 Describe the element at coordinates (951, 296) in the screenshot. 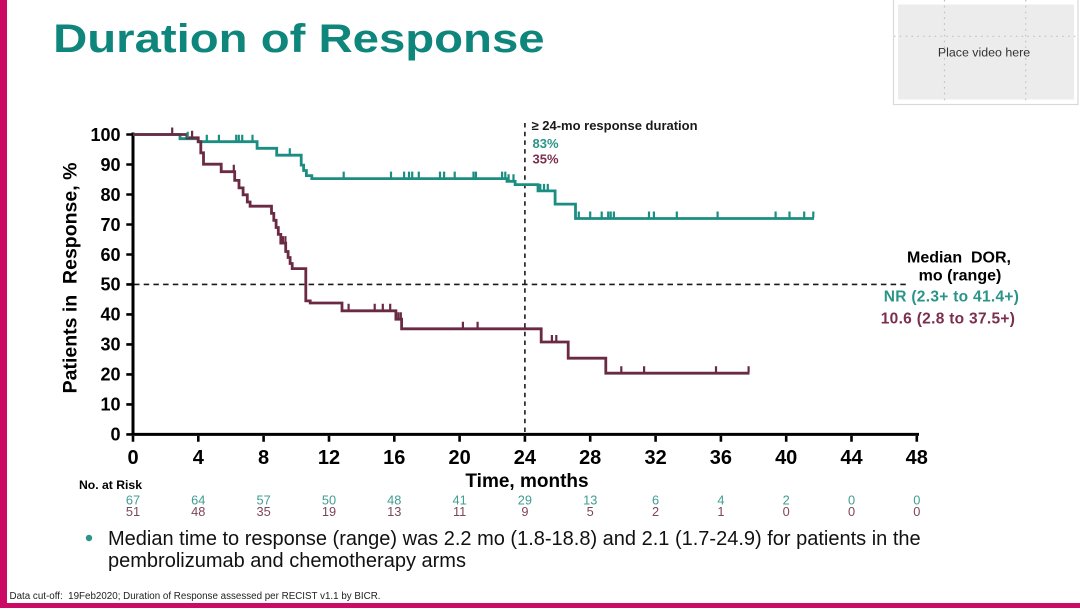

I see `svg-text: NR (2.3+ to 41.4+)` at that location.